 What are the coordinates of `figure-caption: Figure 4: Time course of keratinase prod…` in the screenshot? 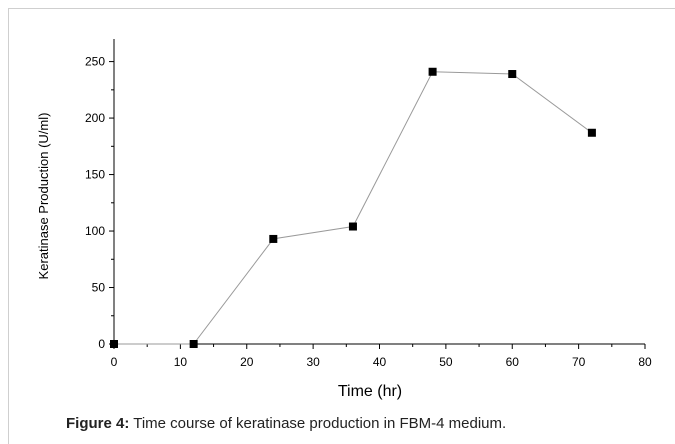 It's located at (286, 423).